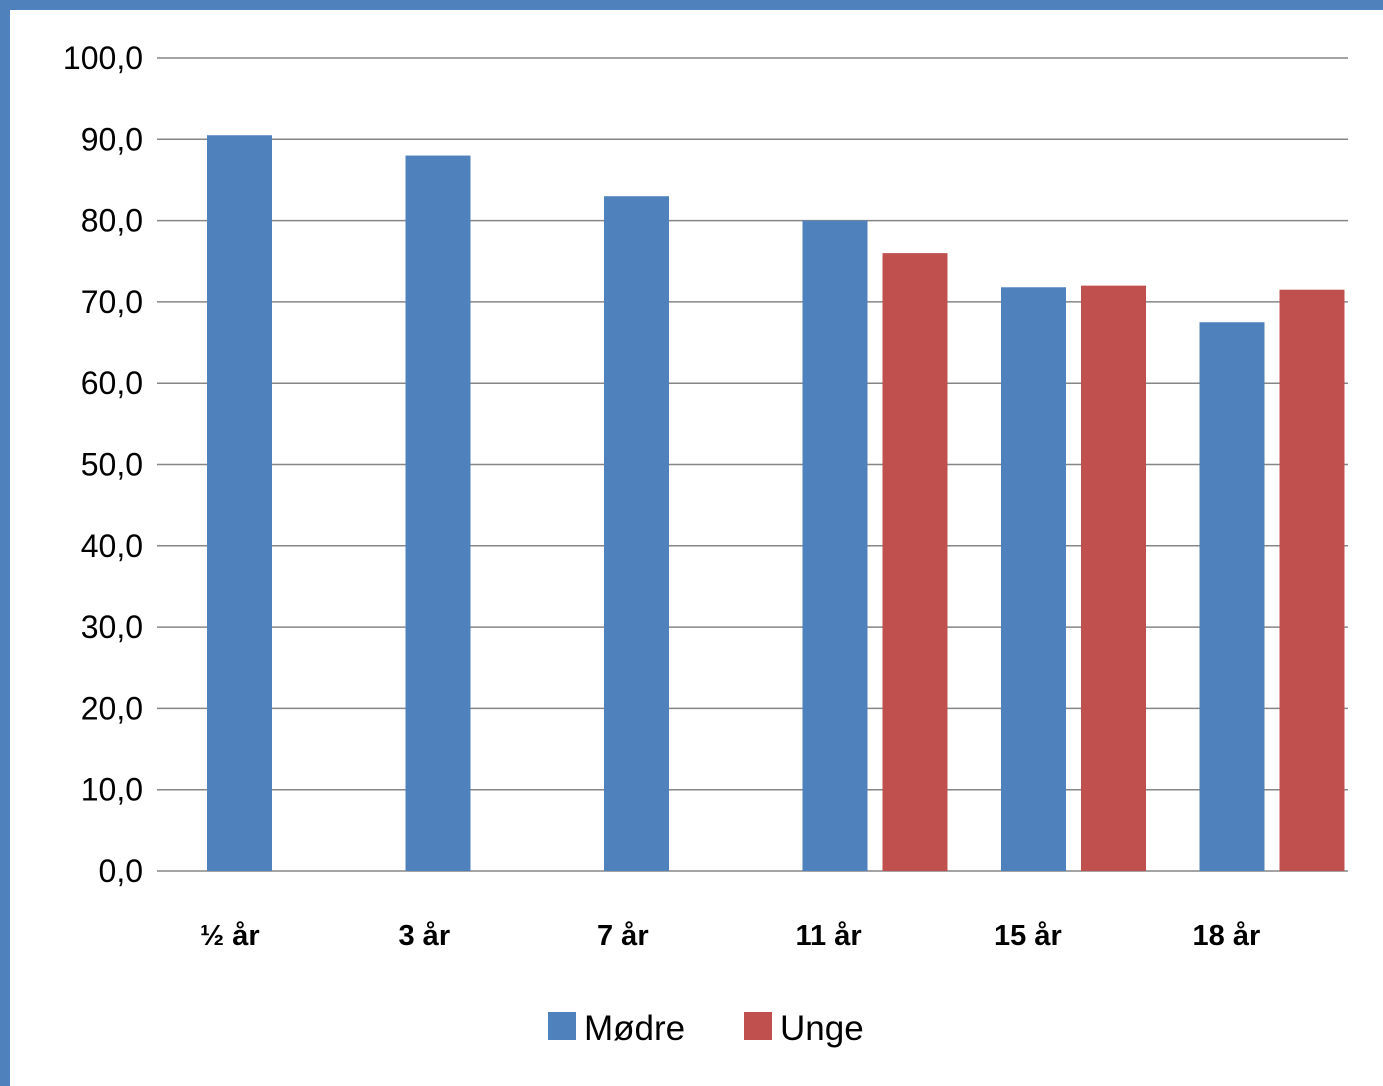 This screenshot has height=1086, width=1383. What do you see at coordinates (1227, 936) in the screenshot?
I see `x-tick-label: 18 år` at bounding box center [1227, 936].